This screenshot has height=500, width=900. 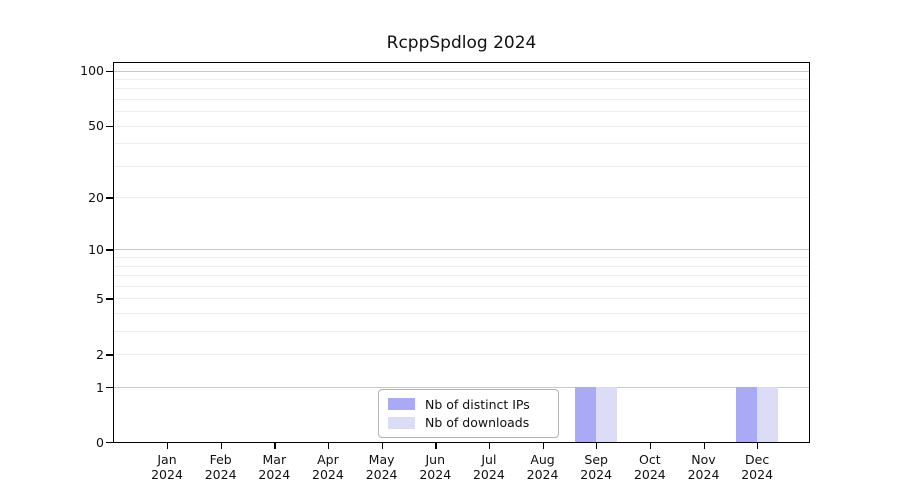 I want to click on x-tick-label: May 2024, so click(x=382, y=467).